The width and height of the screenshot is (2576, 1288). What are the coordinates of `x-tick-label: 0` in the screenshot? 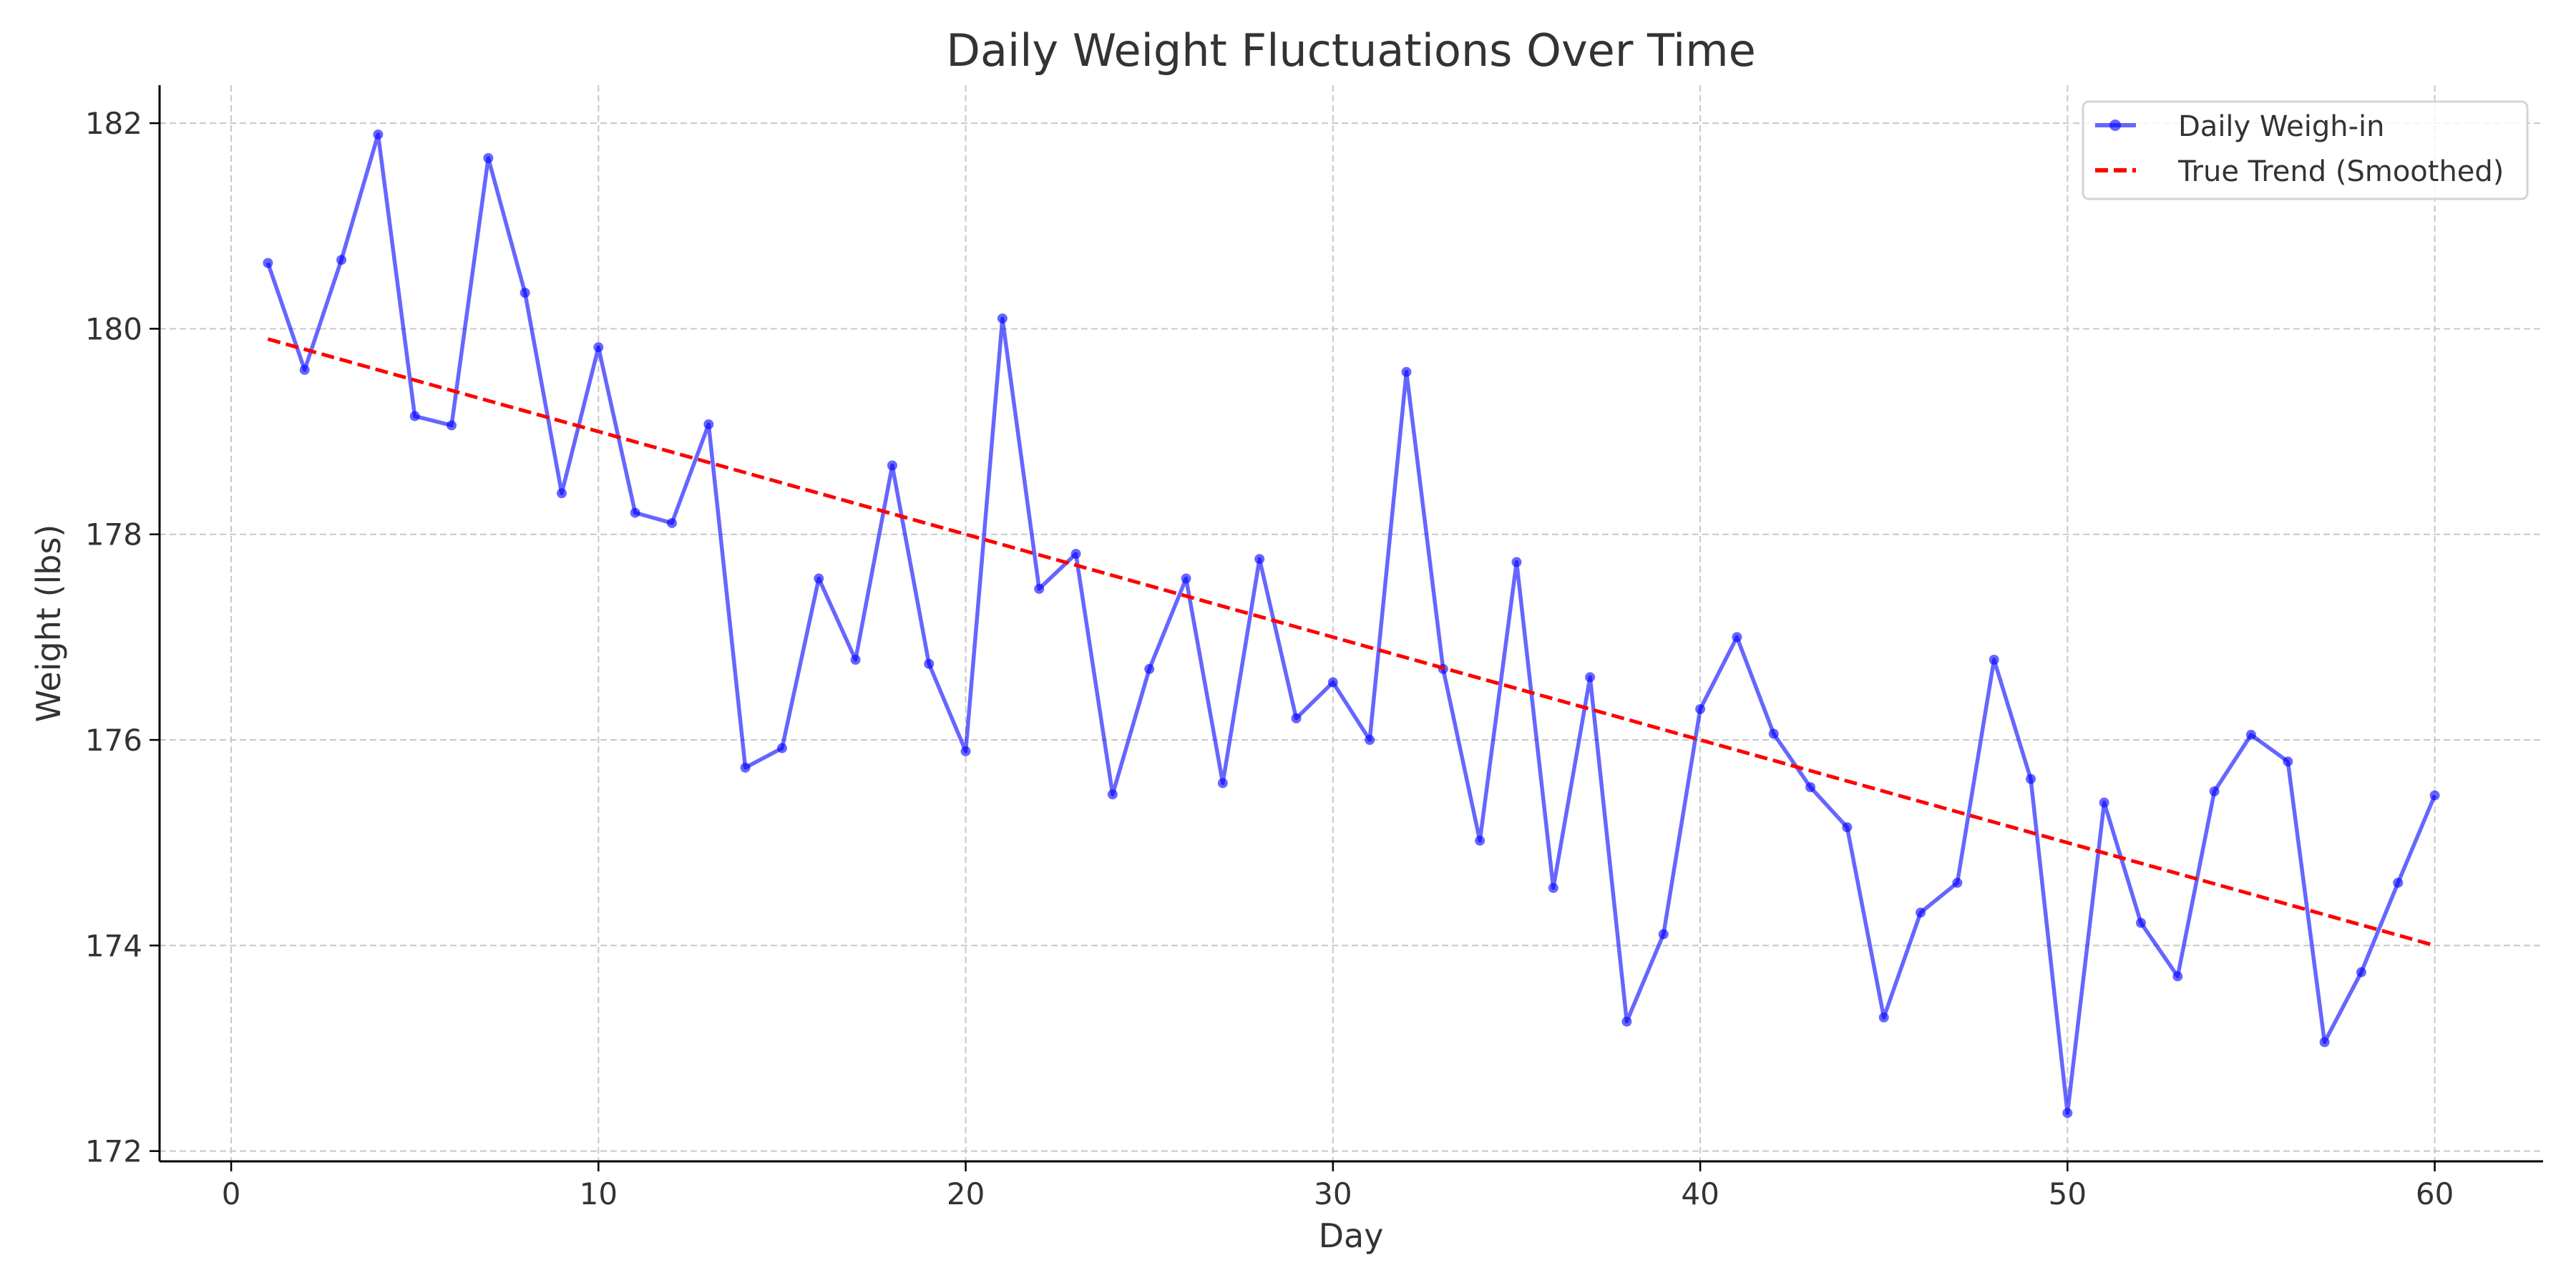 It's located at (231, 1193).